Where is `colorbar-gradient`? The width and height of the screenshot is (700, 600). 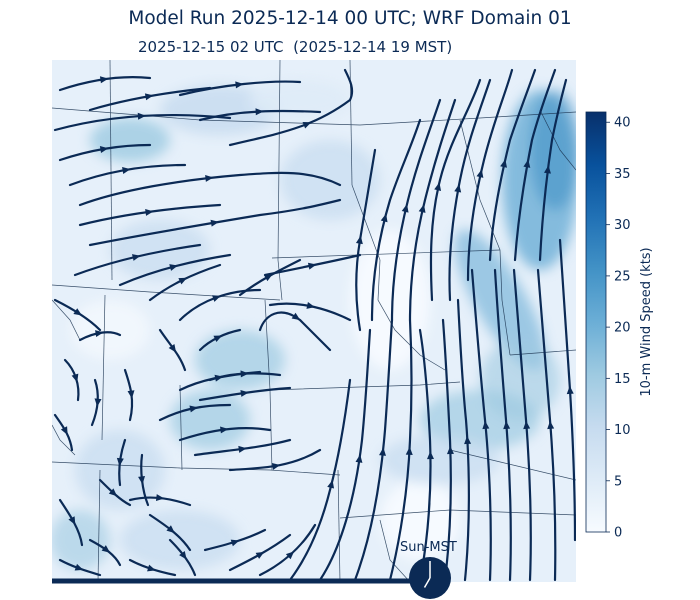 colorbar-gradient is located at coordinates (596, 322).